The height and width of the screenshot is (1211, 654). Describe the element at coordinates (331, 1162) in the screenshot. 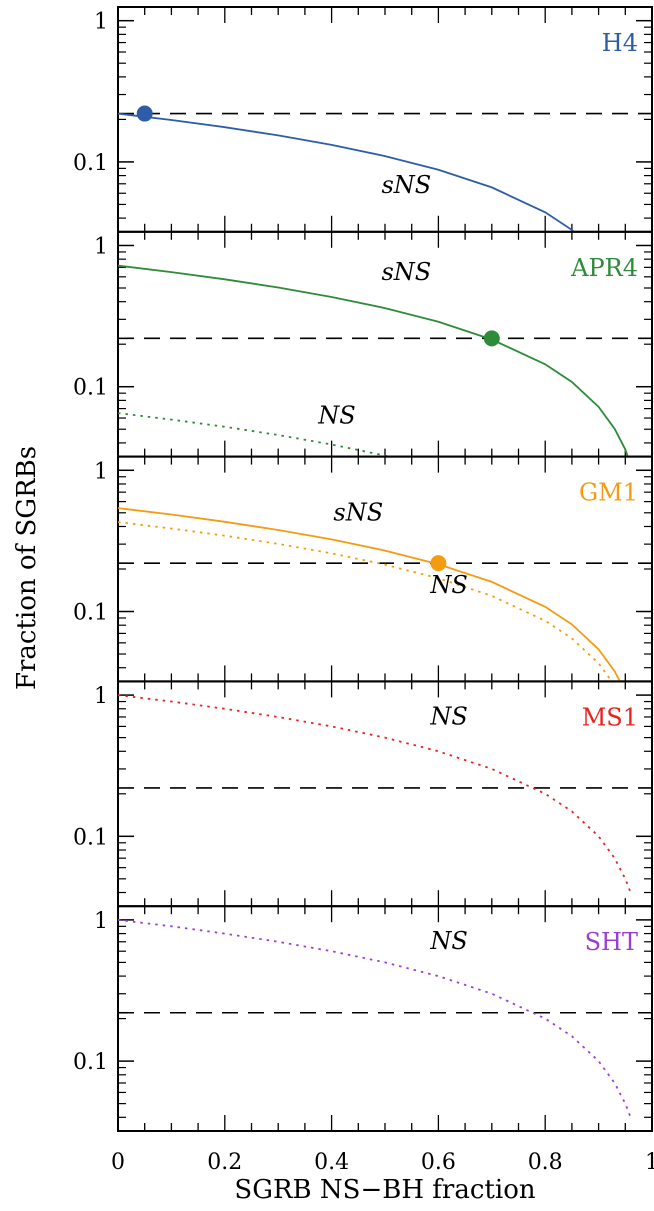

I see `x-tick-label: 0.4` at that location.